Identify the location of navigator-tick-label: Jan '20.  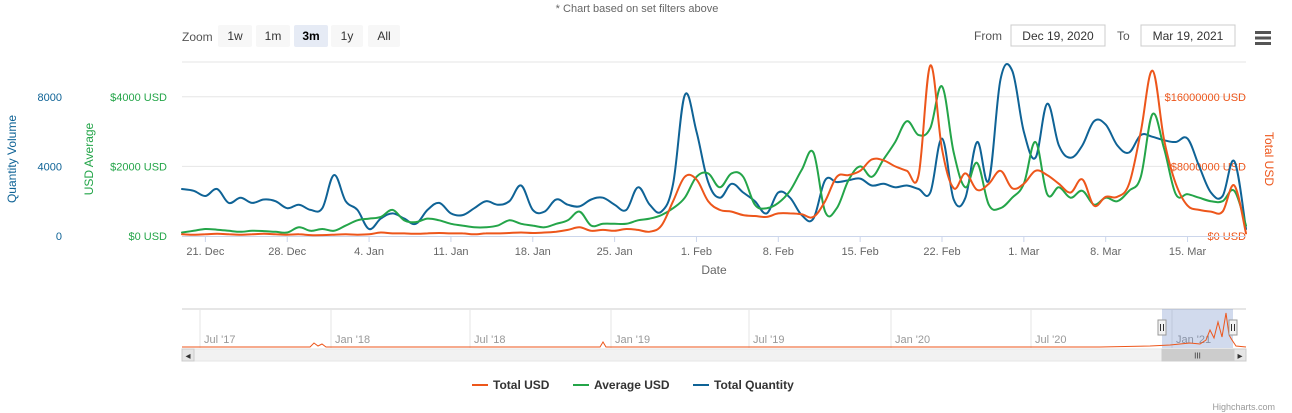
(912, 340).